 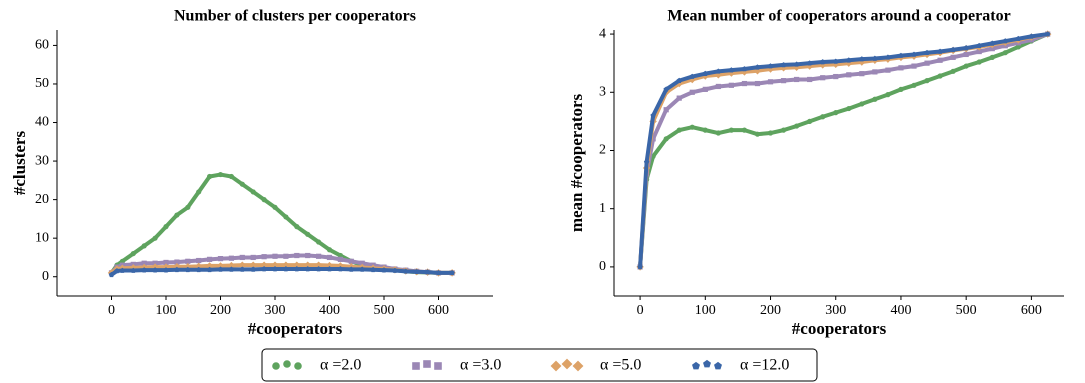 What do you see at coordinates (281, 272) in the screenshot?
I see `series-line` at bounding box center [281, 272].